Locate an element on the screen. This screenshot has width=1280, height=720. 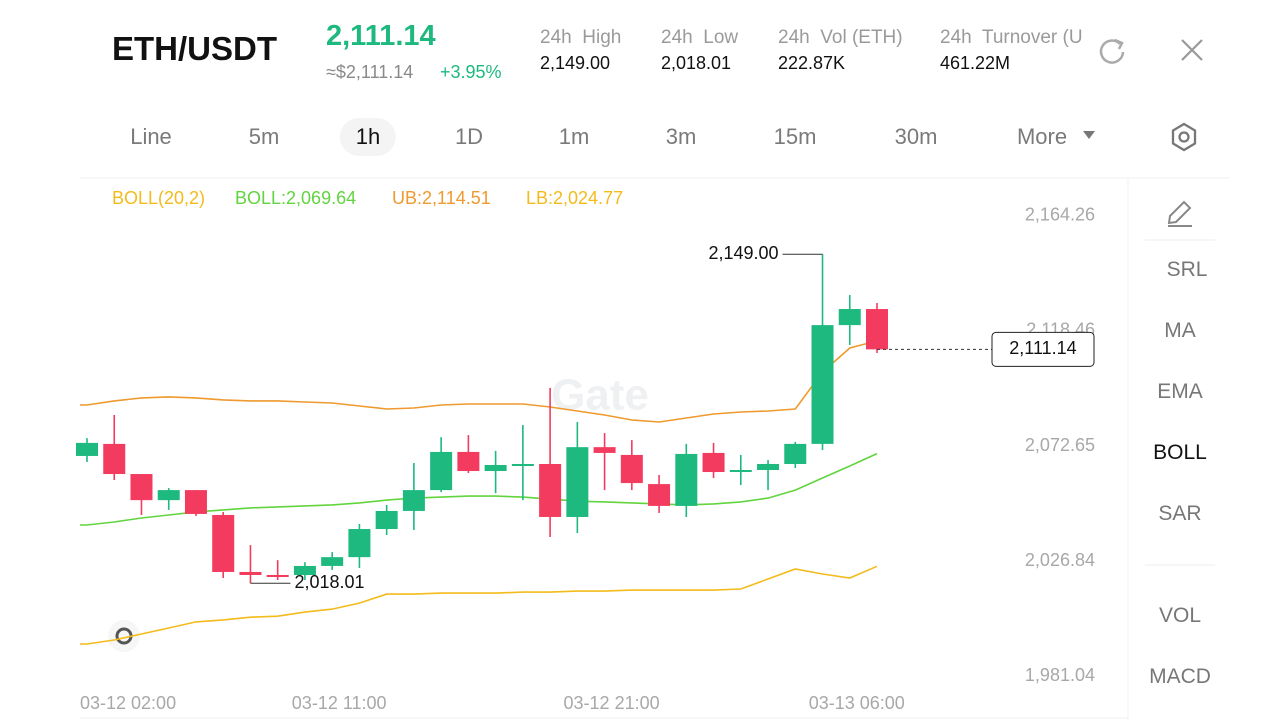
approx-price: ≈$2,111.14 is located at coordinates (370, 72).